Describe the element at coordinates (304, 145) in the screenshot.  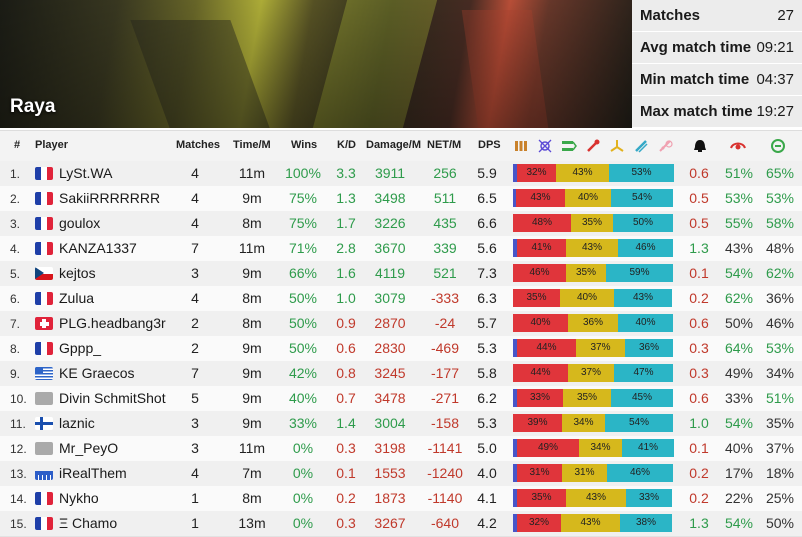
I see `col-wins: Wins` at that location.